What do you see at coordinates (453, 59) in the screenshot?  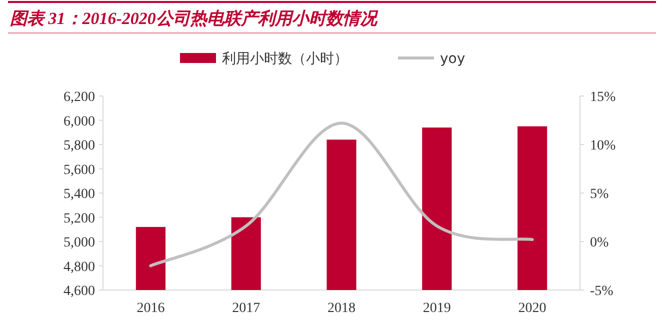 I see `legend-label: yoy` at bounding box center [453, 59].